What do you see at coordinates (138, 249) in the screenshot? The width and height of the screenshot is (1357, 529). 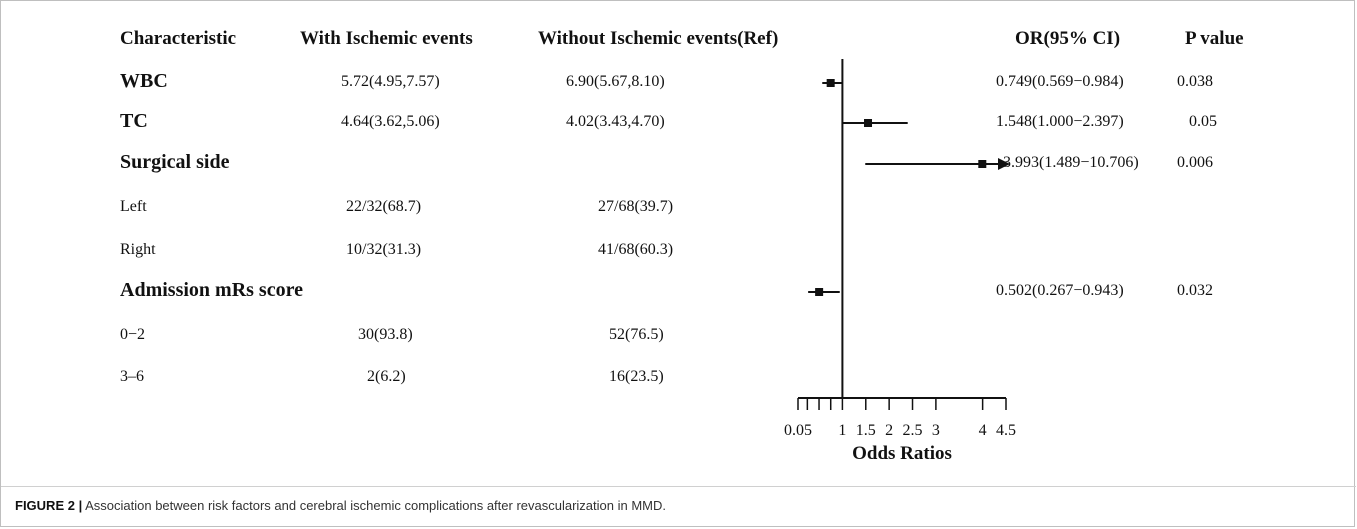 I see `row-label-right: Right` at bounding box center [138, 249].